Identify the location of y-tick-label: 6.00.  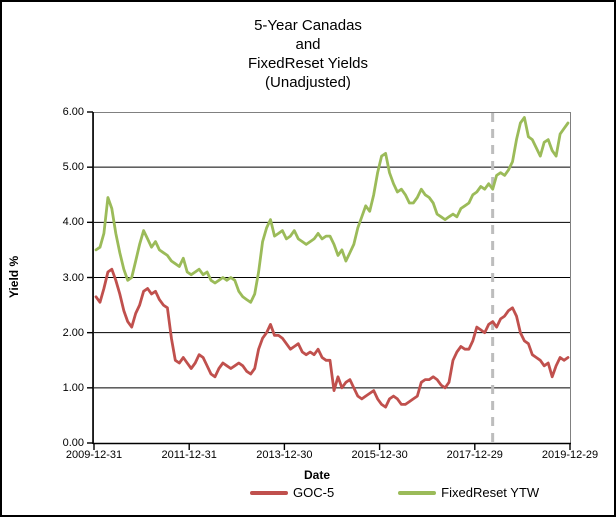
(73, 112).